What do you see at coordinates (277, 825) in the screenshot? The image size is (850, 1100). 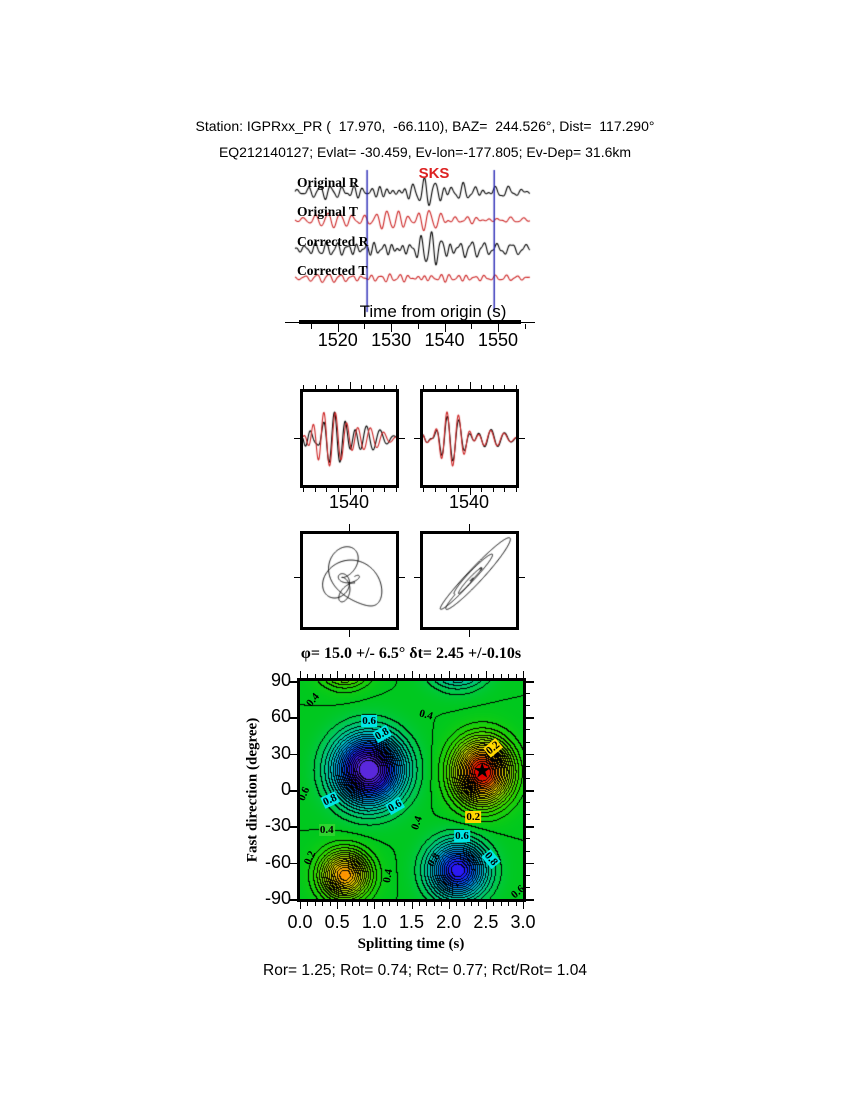 I see `contour-y-tick-label: -30` at bounding box center [277, 825].